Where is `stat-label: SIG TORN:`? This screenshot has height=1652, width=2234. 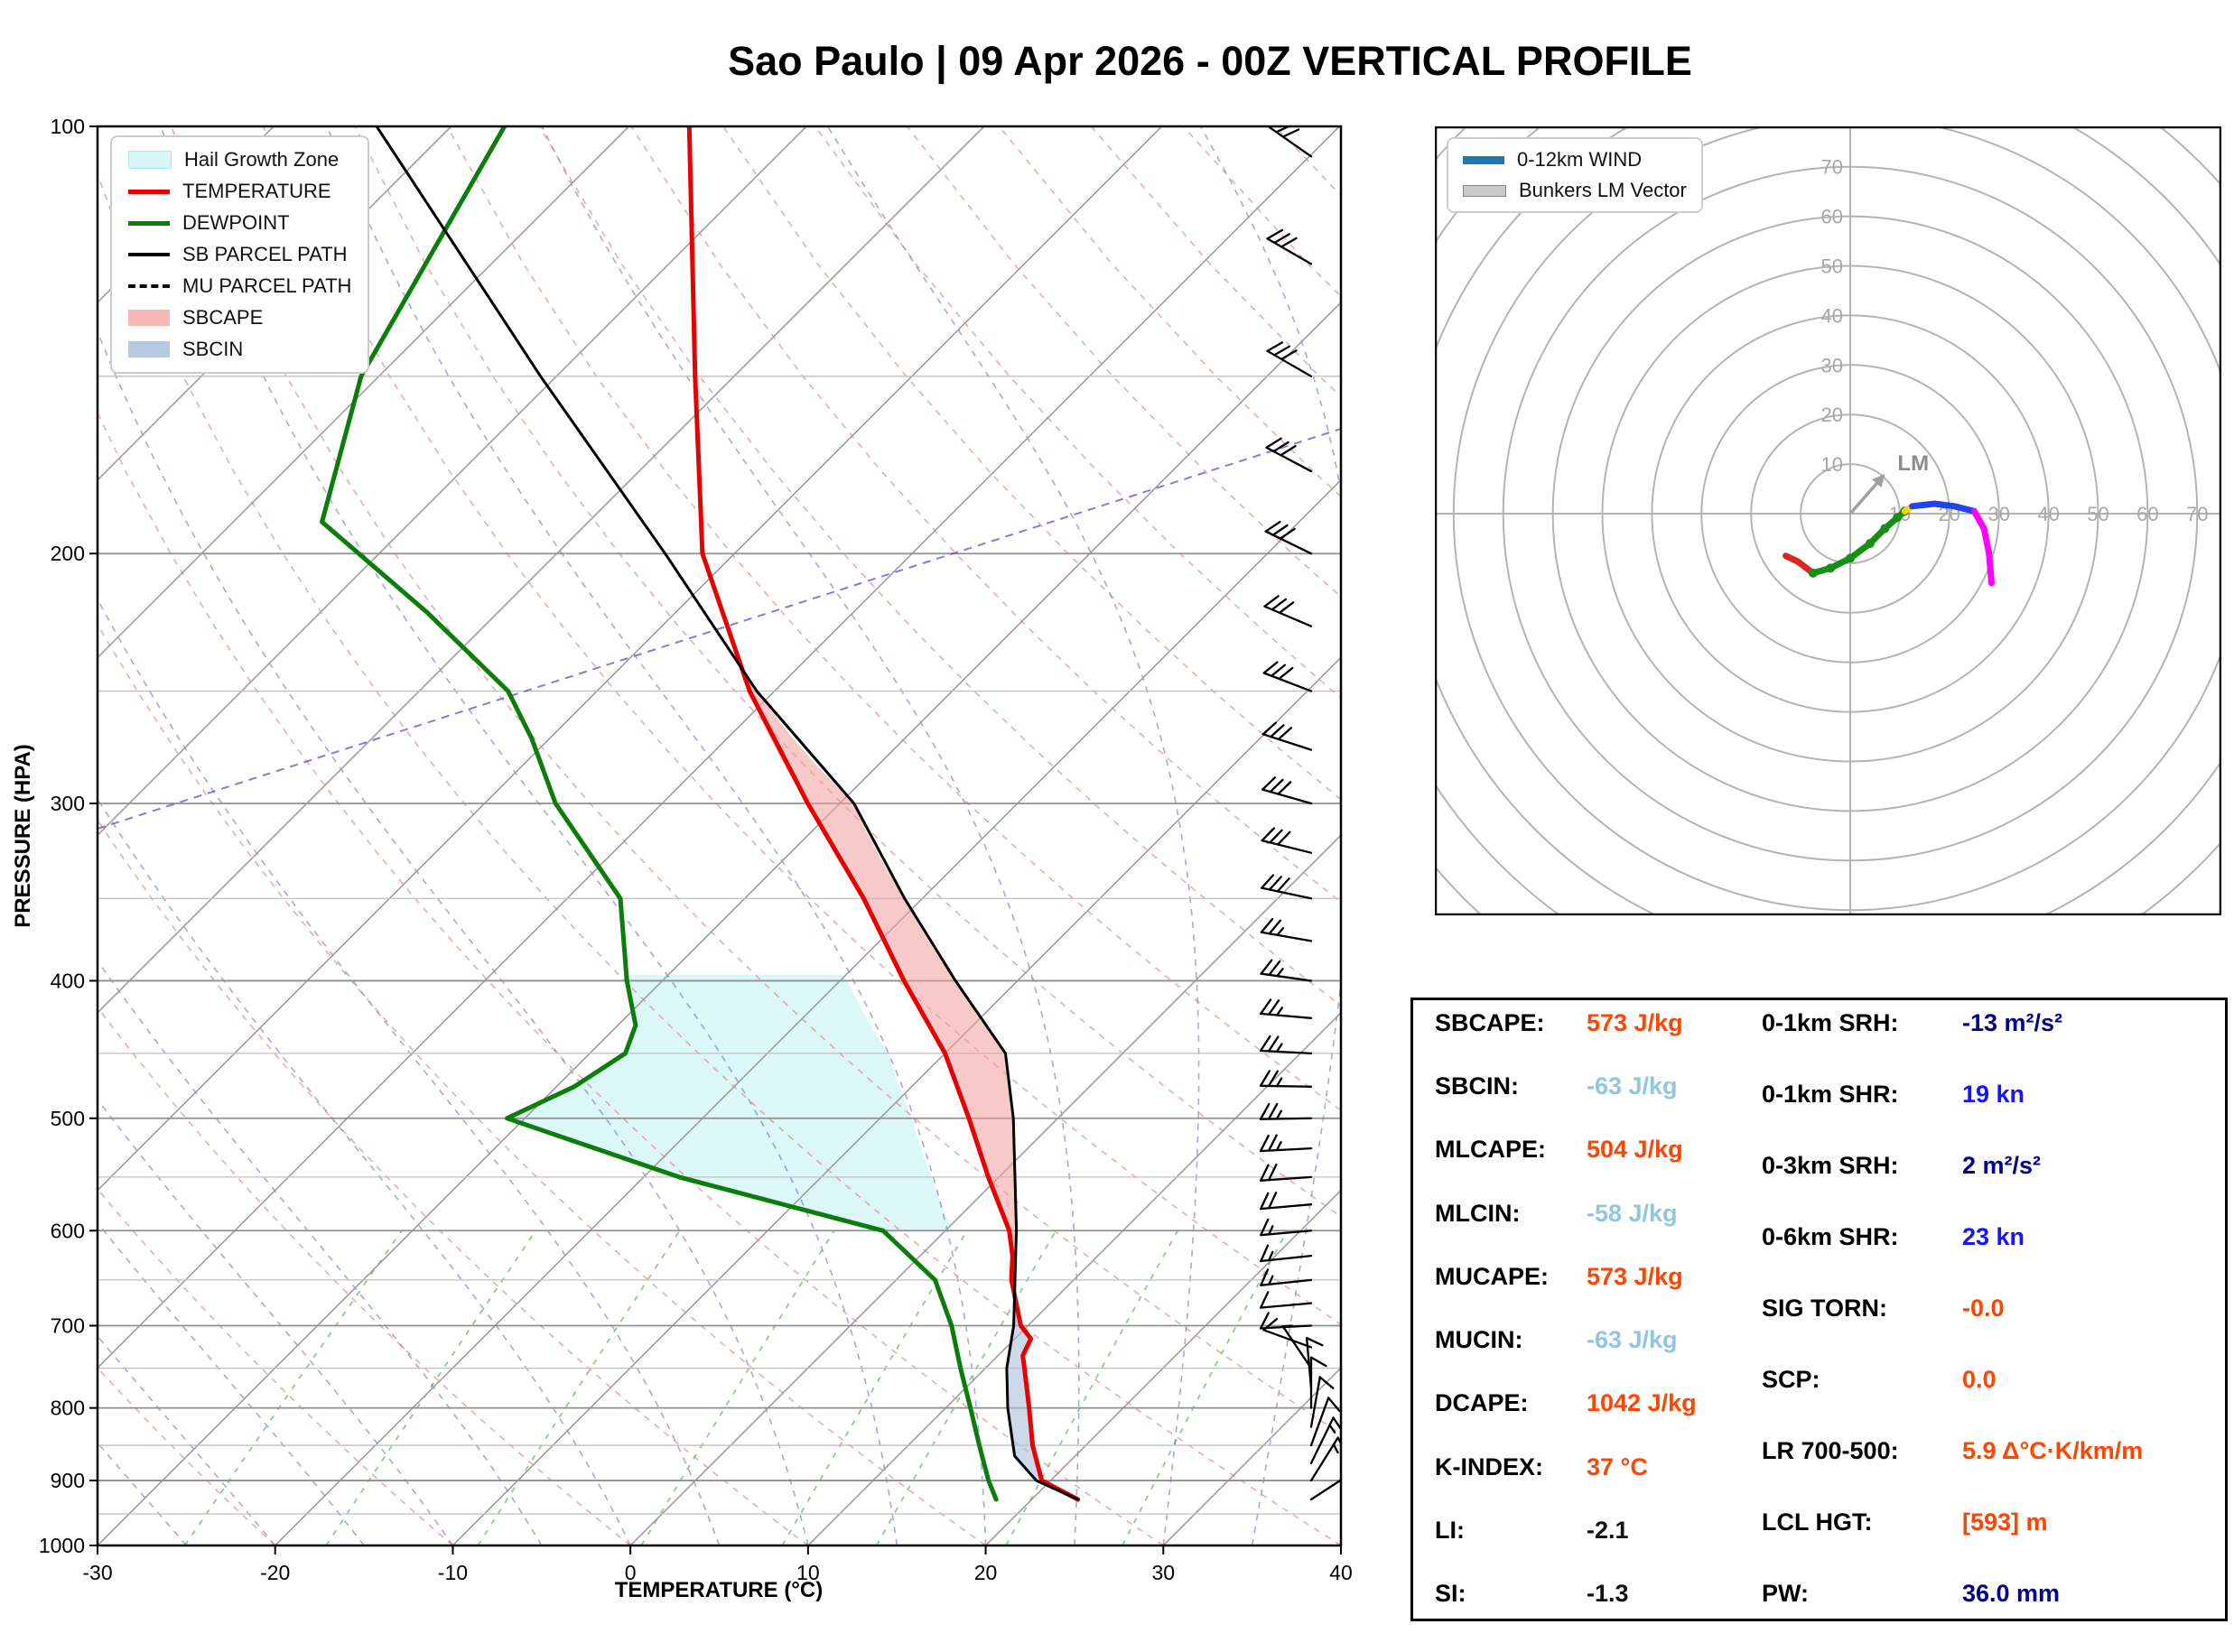
stat-label: SIG TORN: is located at coordinates (1825, 1308).